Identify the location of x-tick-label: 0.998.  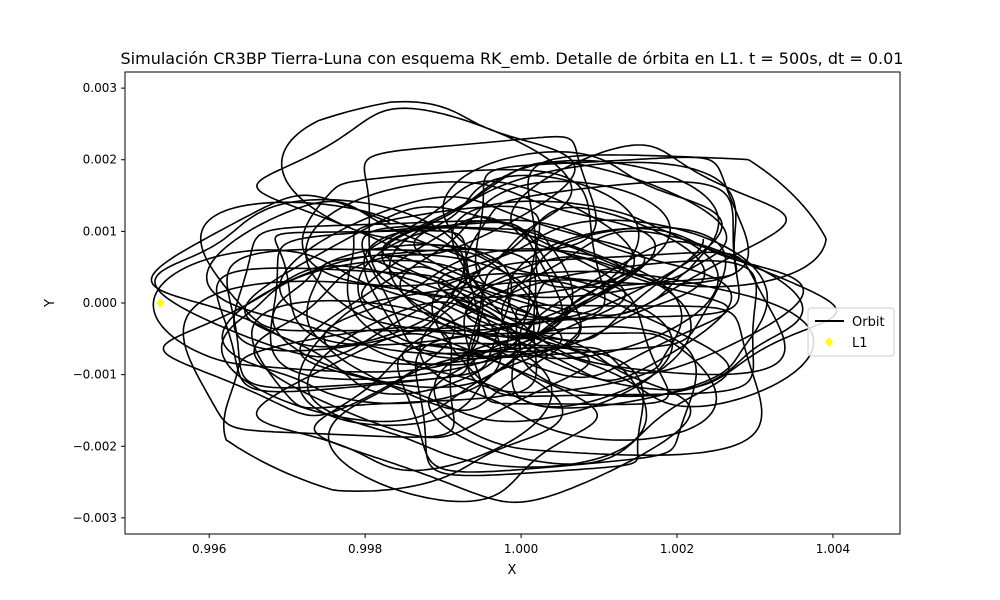
(365, 549).